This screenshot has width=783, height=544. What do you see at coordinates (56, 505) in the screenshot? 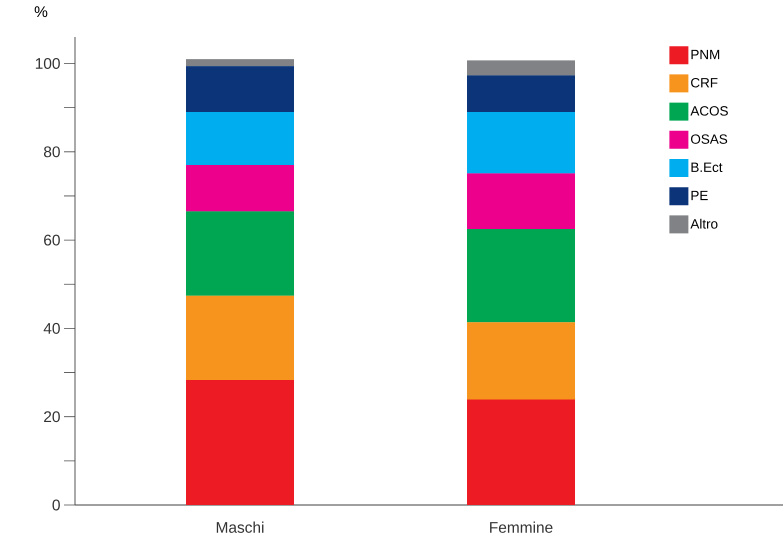
I see `y-tick-label: 0` at bounding box center [56, 505].